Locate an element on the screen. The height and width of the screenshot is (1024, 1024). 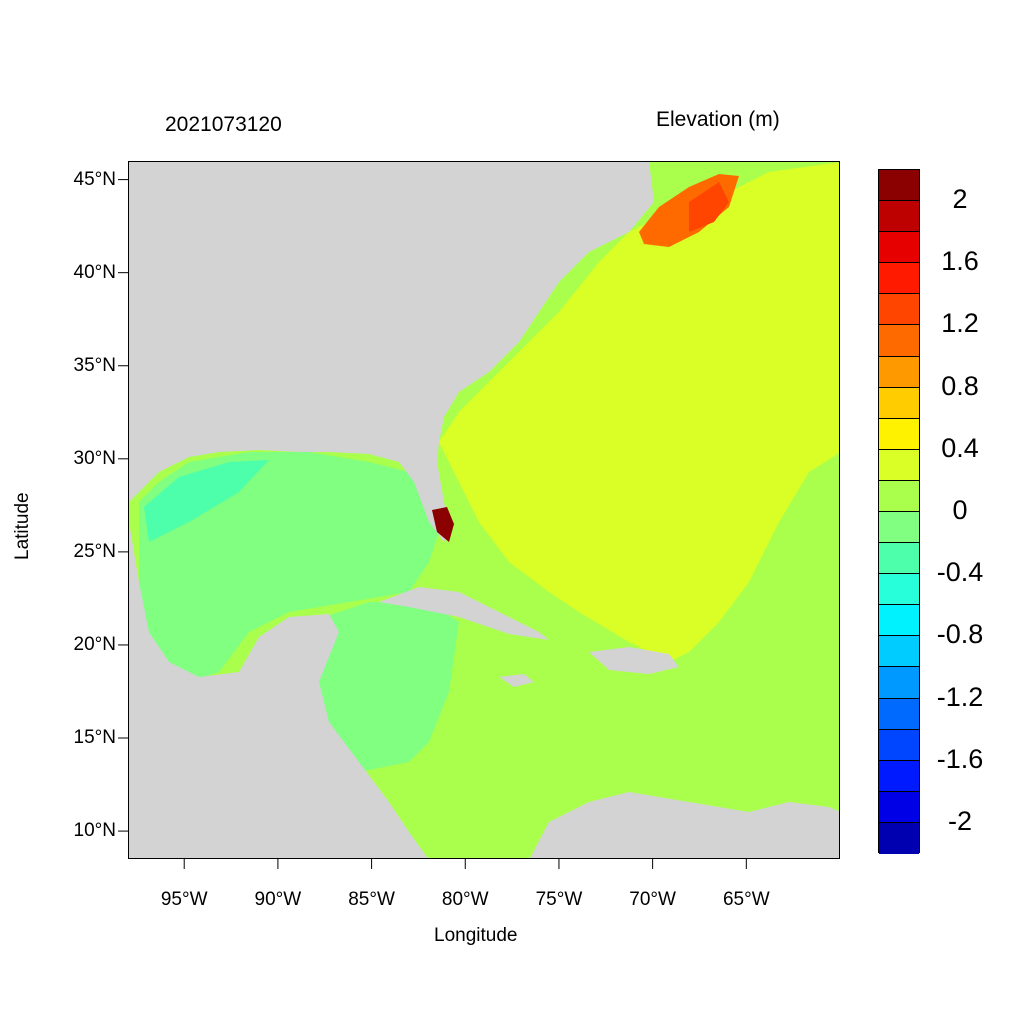
timestamp-title: 2021073120 is located at coordinates (223, 124).